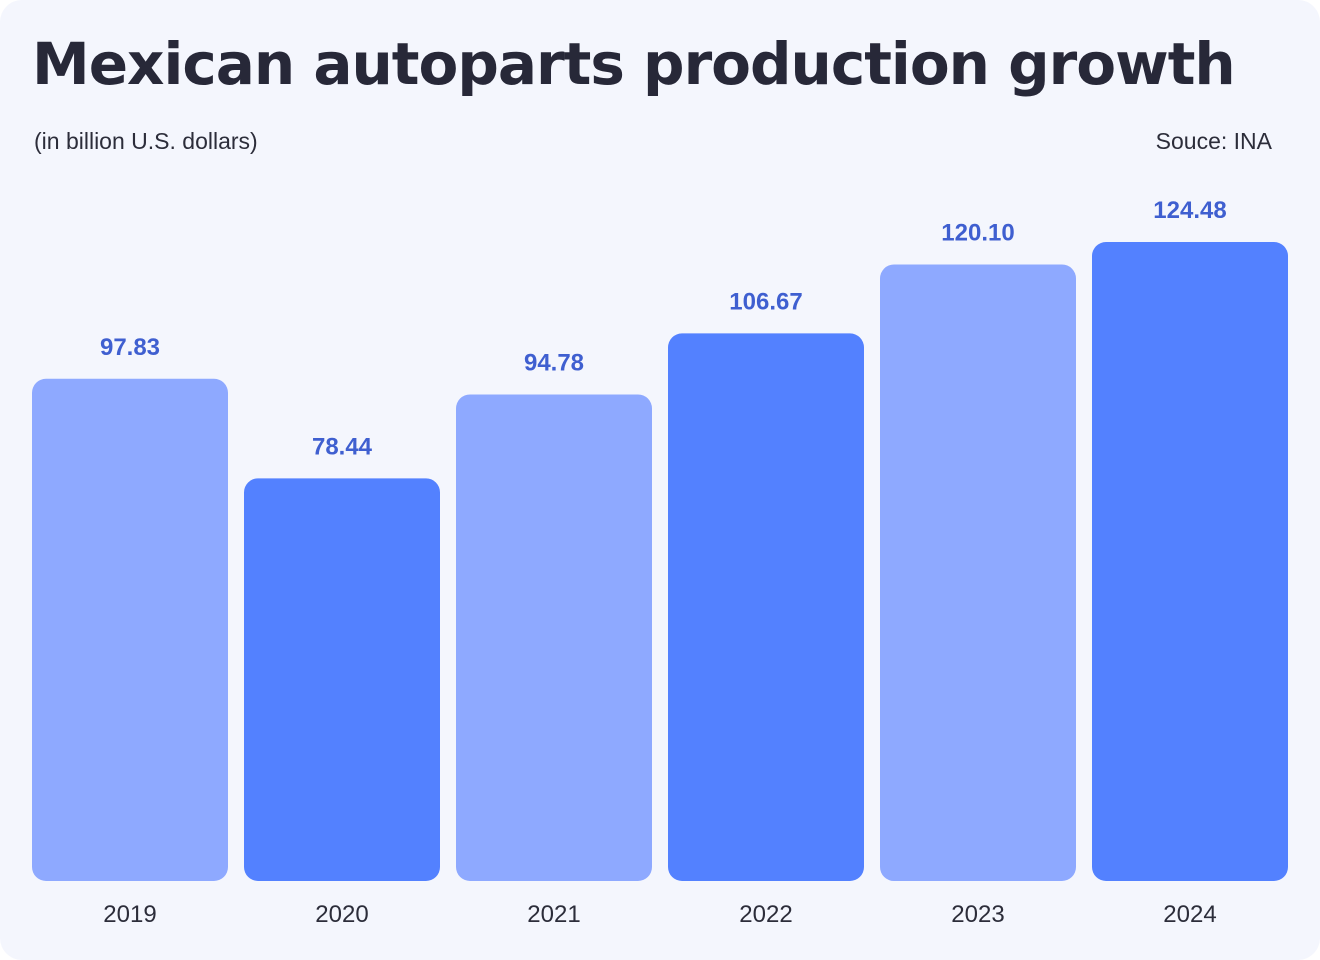 This screenshot has width=1320, height=960. Describe the element at coordinates (1213, 141) in the screenshot. I see `chart-source: Souce: INA` at that location.